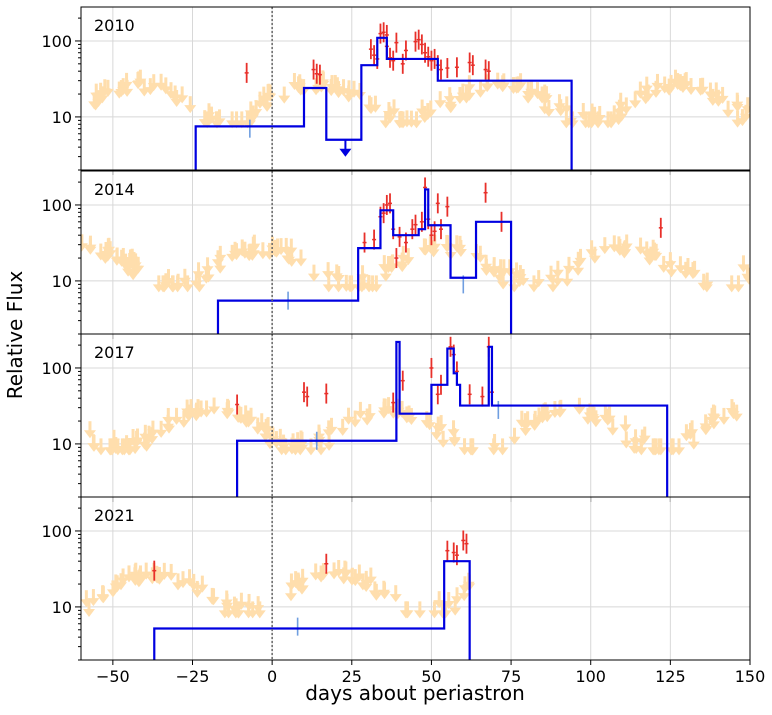 The height and width of the screenshot is (715, 772). I want to click on panel-year-label: 2021, so click(114, 515).